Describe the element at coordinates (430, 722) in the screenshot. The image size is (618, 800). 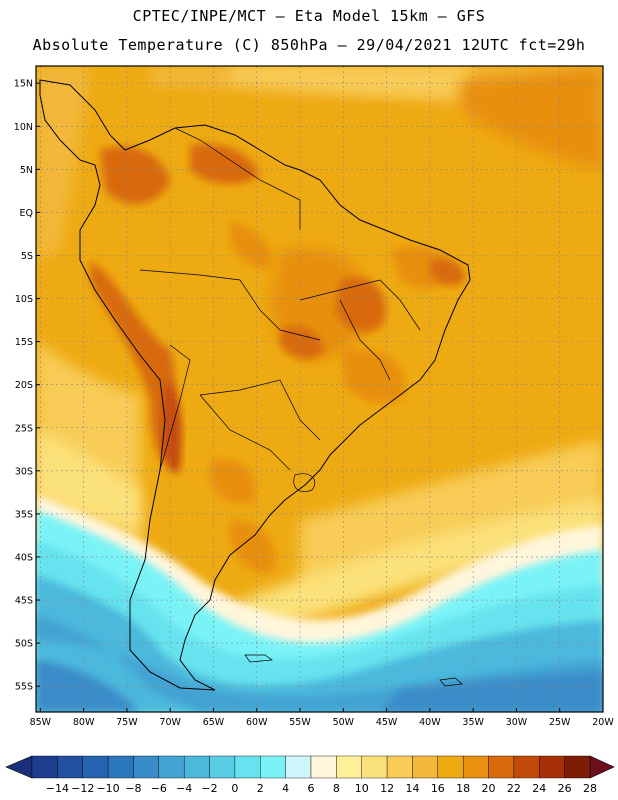
I see `lon-label: 40W` at that location.